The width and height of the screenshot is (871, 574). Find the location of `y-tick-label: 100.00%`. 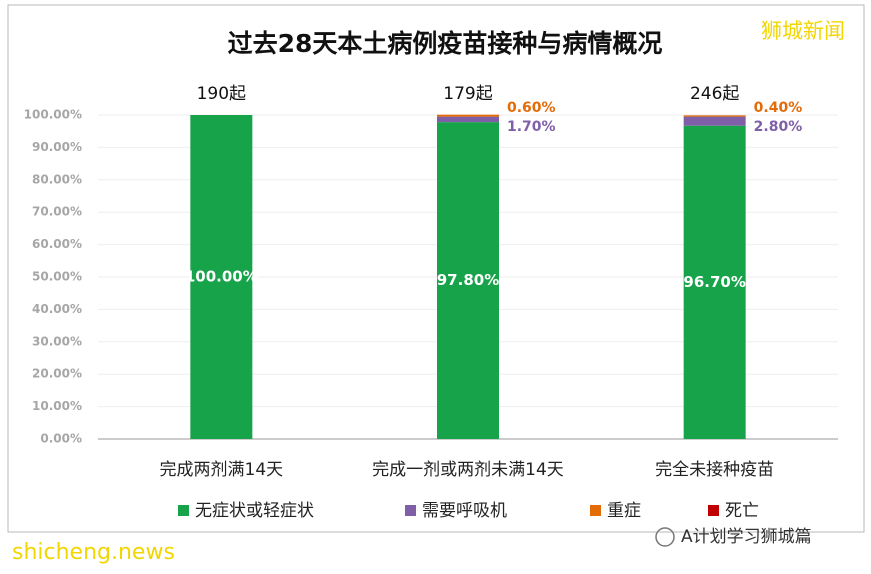

y-tick-label: 100.00% is located at coordinates (53, 115).